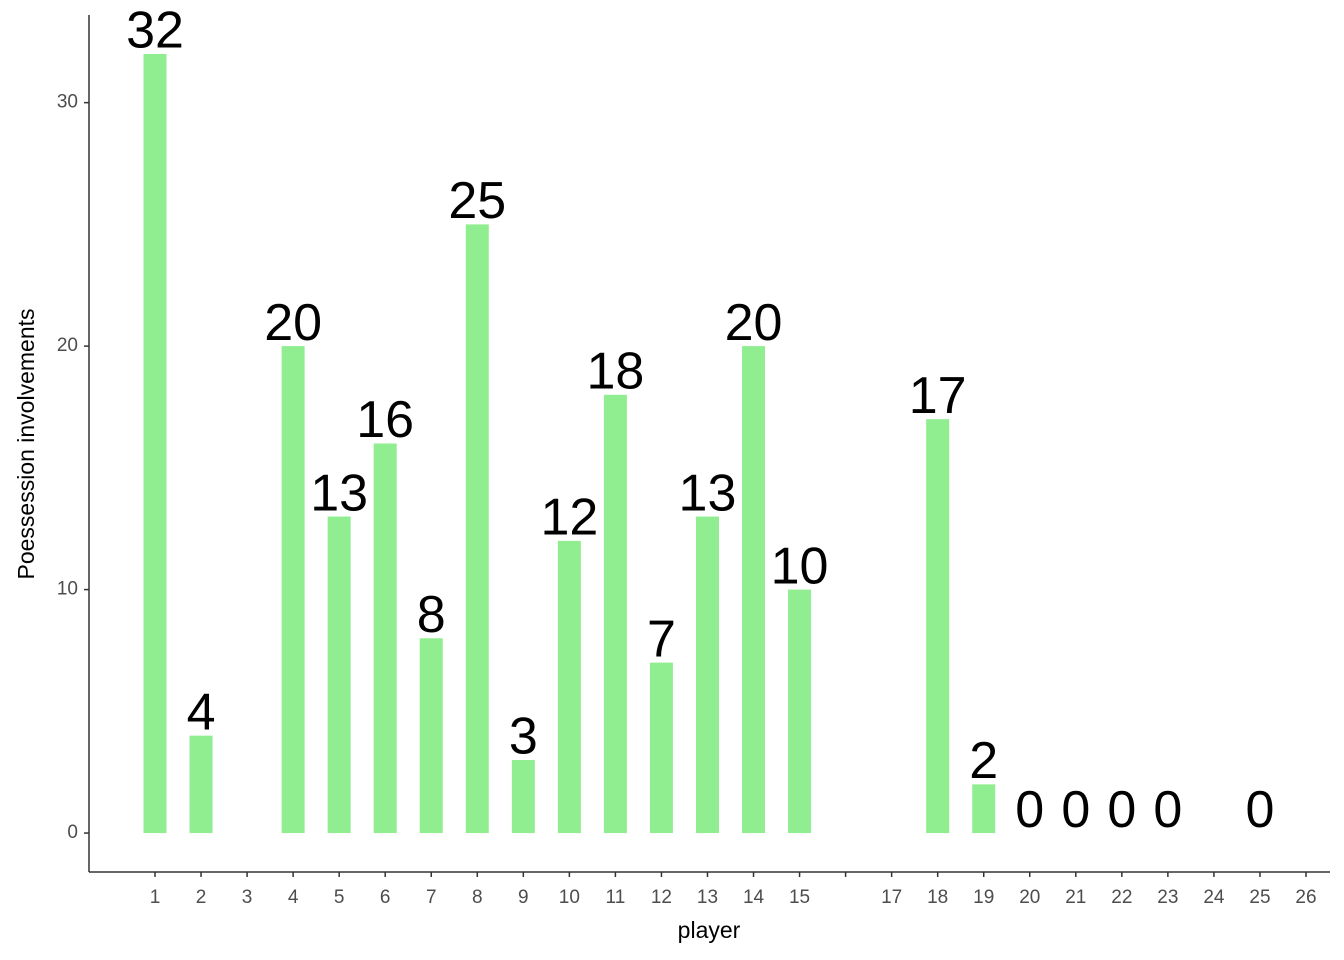  I want to click on value-label: 12, so click(569, 518).